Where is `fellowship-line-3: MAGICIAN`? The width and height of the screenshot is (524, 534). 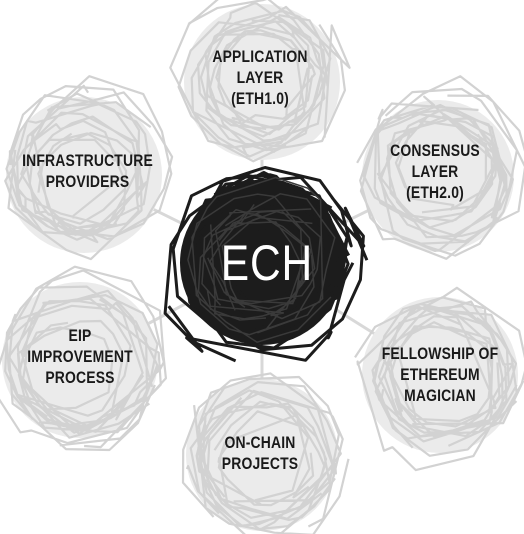
fellowship-line-3: MAGICIAN is located at coordinates (440, 395).